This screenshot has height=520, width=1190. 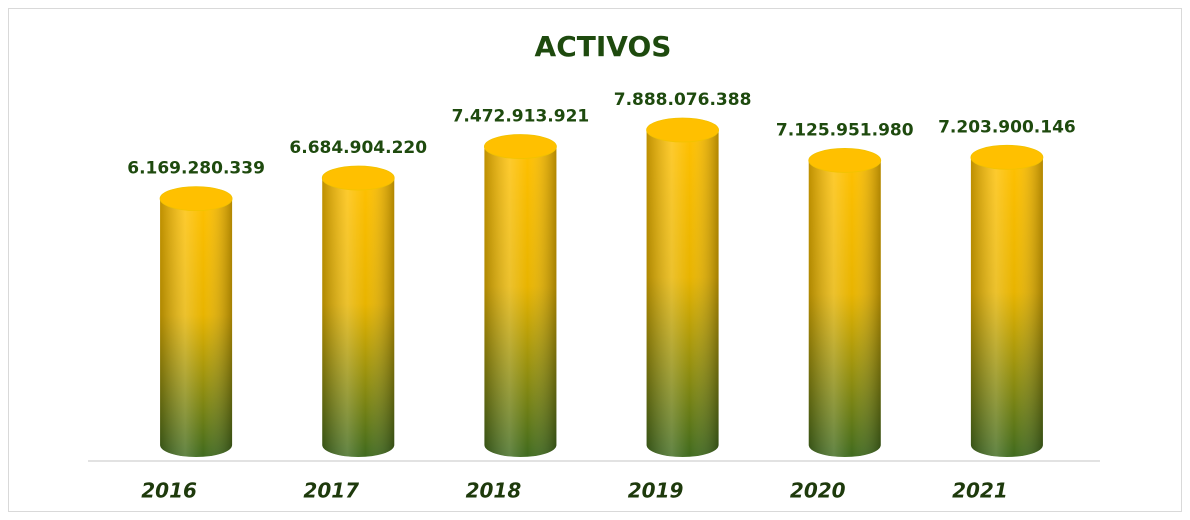 I want to click on x-tick-label: 2018, so click(x=494, y=491).